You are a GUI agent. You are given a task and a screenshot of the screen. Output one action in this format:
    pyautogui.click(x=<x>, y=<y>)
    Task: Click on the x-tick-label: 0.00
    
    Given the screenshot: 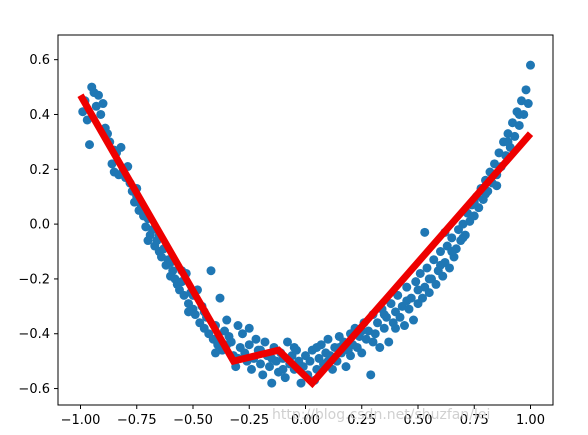 What is the action you would take?
    pyautogui.click(x=305, y=420)
    